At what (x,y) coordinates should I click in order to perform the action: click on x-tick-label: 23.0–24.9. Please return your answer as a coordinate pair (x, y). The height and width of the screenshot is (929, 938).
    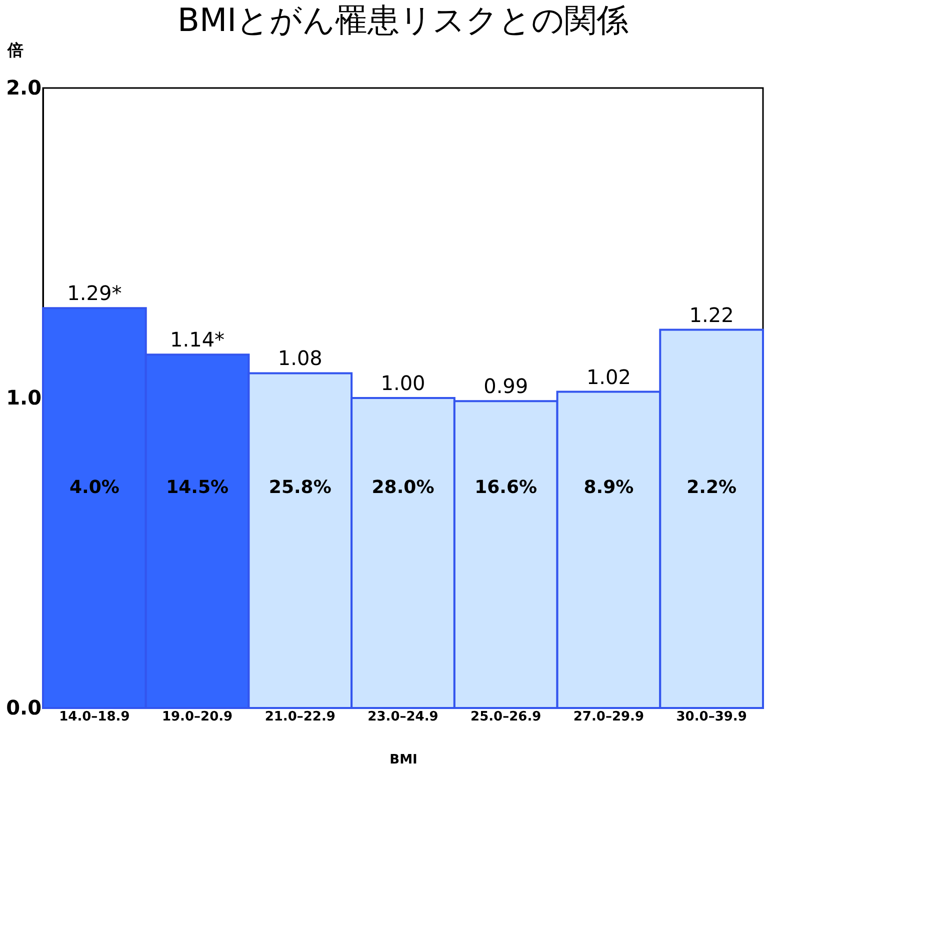
    Looking at the image, I should click on (403, 717).